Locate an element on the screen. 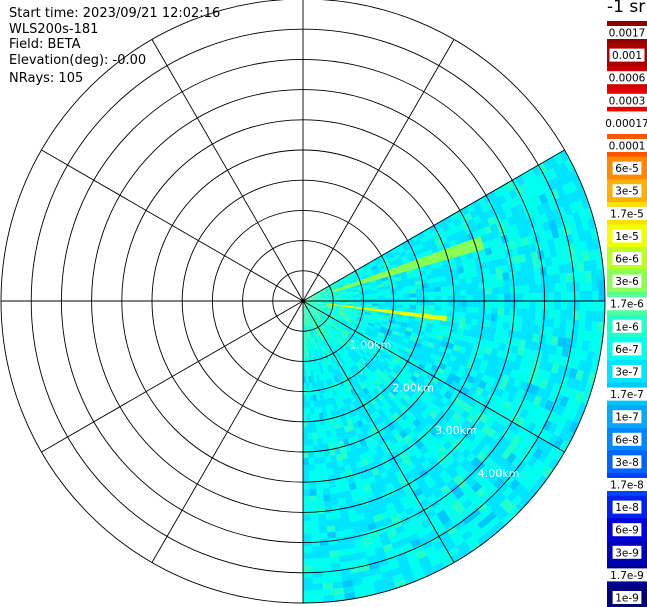 This screenshot has width=647, height=607. elevation-label: Elevation(deg): -0.00 is located at coordinates (78, 60).